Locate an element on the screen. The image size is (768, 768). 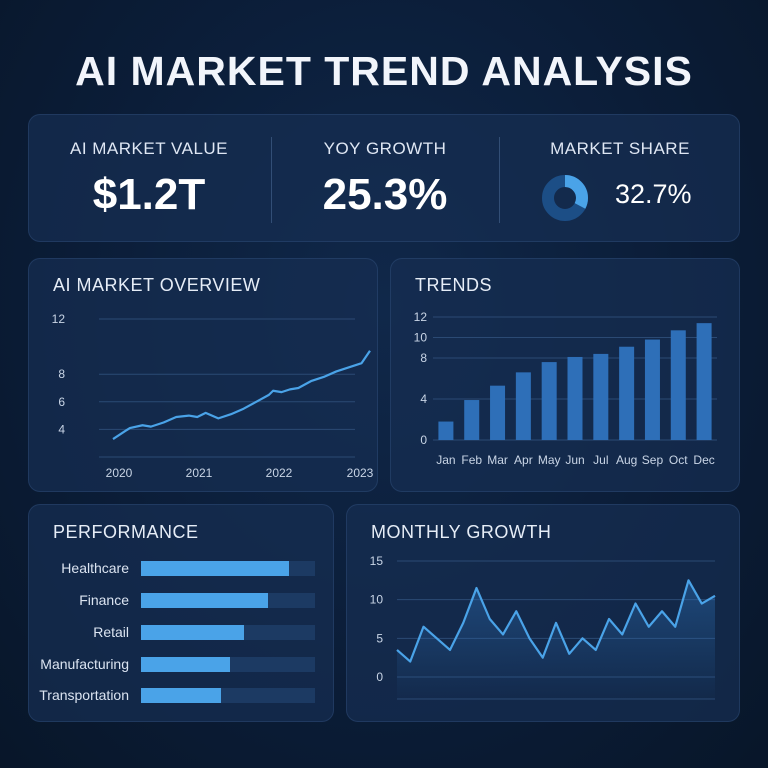
trends-x-tick: Feb is located at coordinates (471, 460).